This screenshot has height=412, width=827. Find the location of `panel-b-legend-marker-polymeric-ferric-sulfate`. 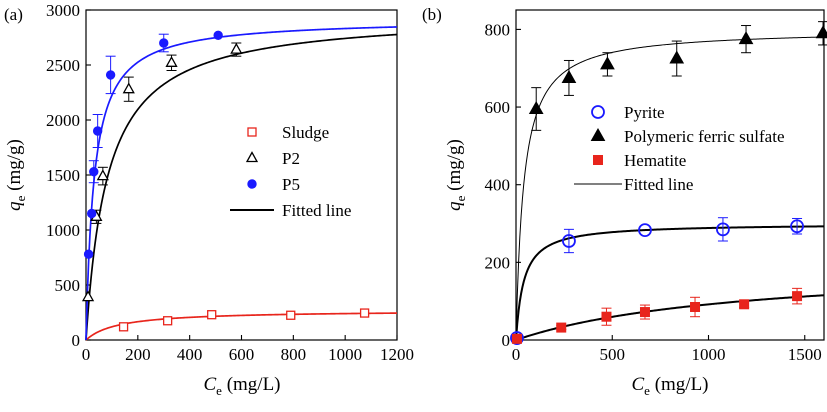

panel-b-legend-marker-polymeric-ferric-sulfate is located at coordinates (598, 134).